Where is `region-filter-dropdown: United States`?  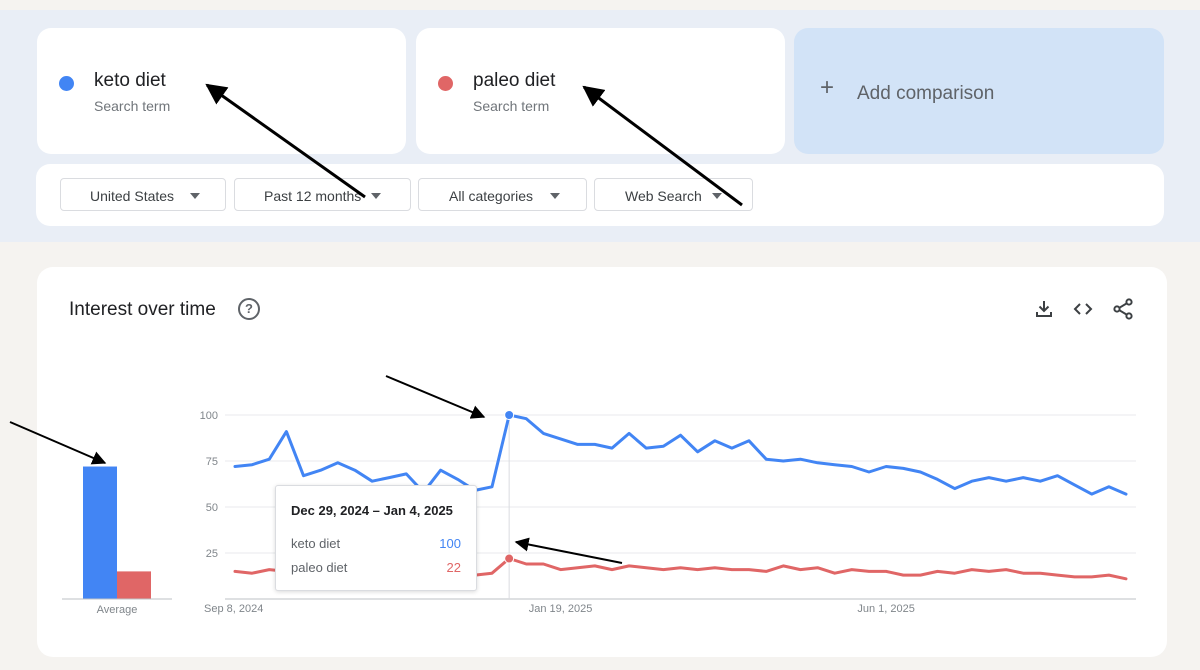 region-filter-dropdown: United States is located at coordinates (143, 194).